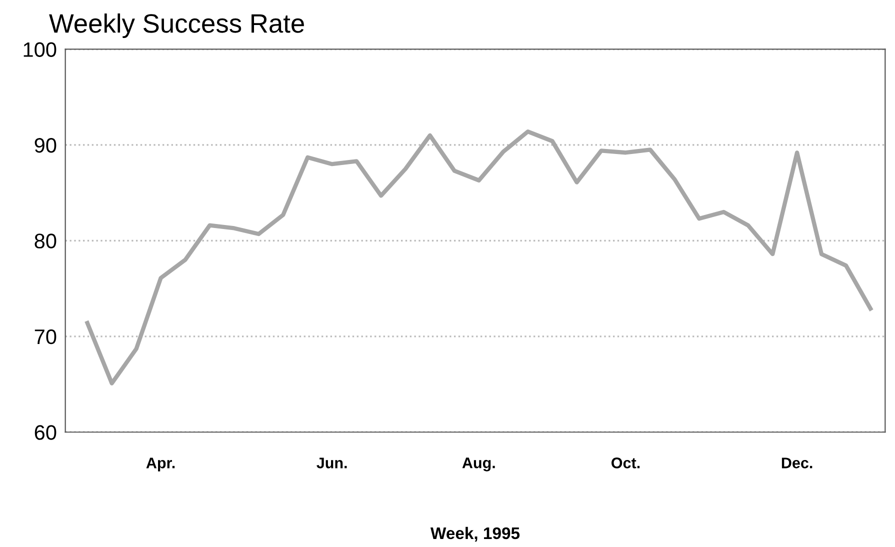  Describe the element at coordinates (45, 432) in the screenshot. I see `y-tick-label: 60` at that location.